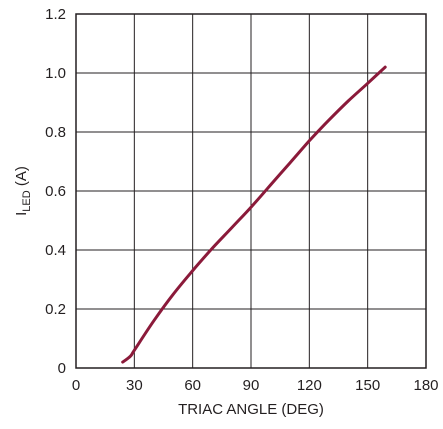 The image size is (443, 429). I want to click on y-tick-label-5: 1.0, so click(55, 73).